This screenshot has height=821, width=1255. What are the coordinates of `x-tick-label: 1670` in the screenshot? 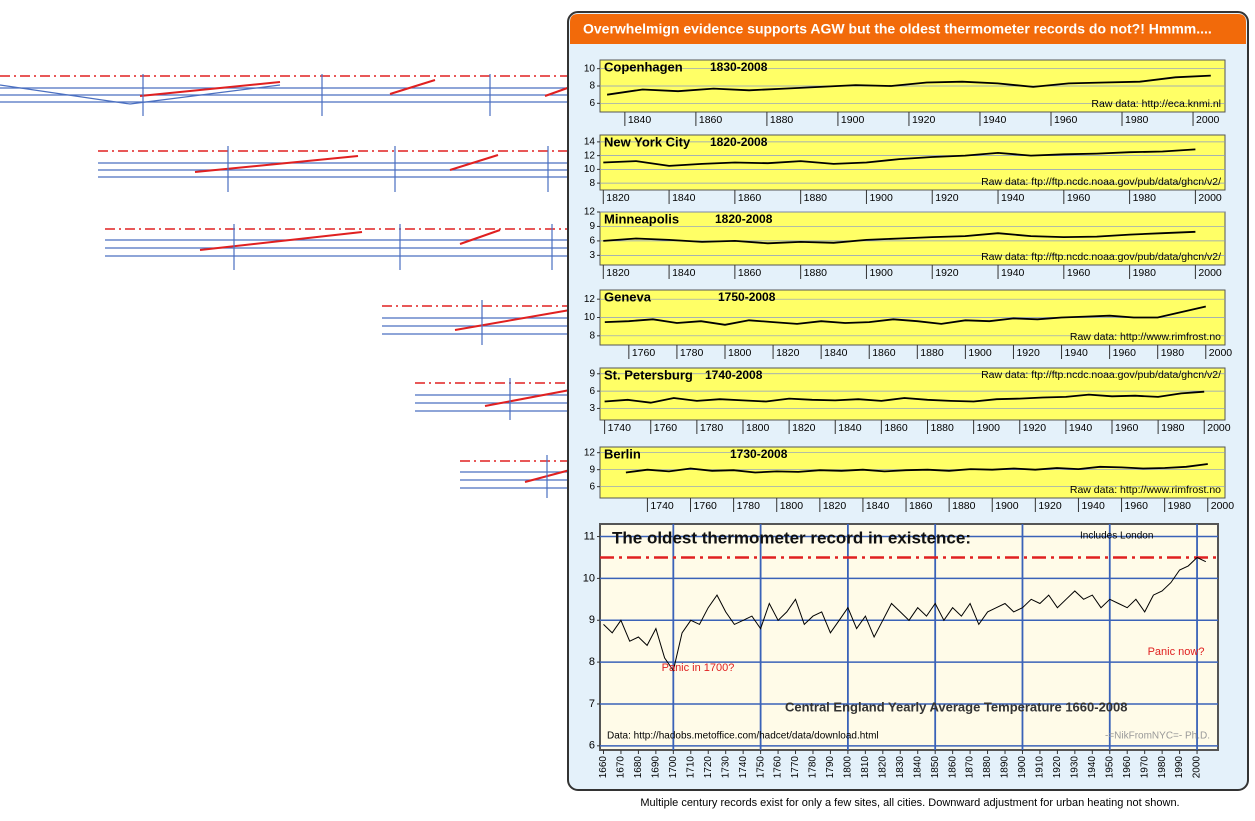 It's located at (621, 767).